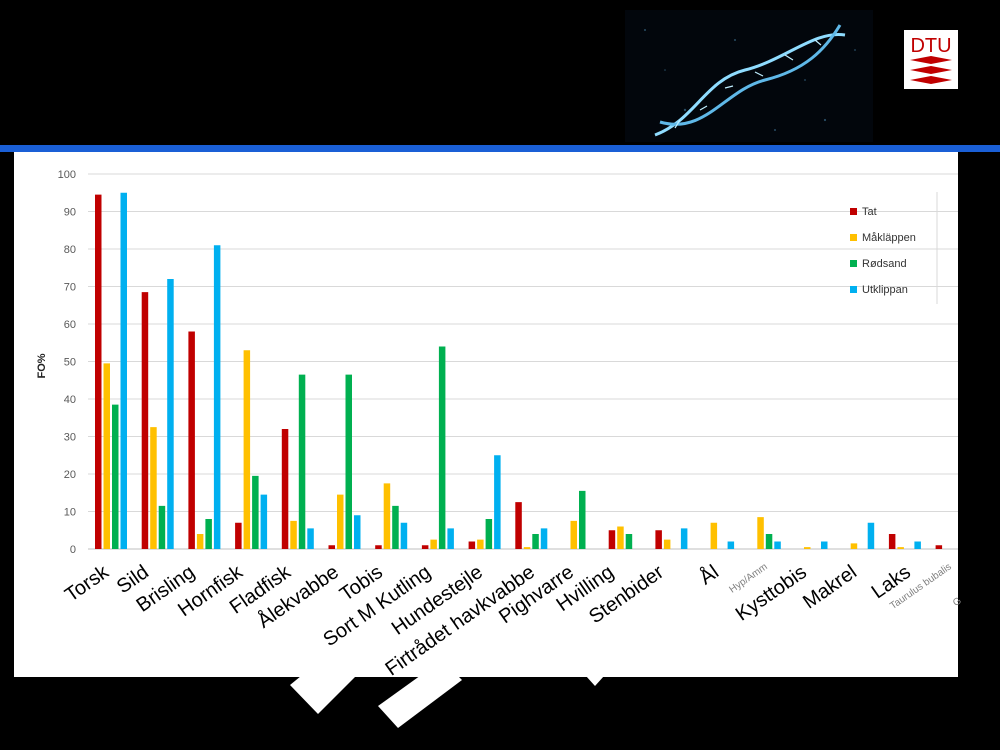 The width and height of the screenshot is (1000, 750). Describe the element at coordinates (869, 212) in the screenshot. I see `legend-label: Tat` at that location.